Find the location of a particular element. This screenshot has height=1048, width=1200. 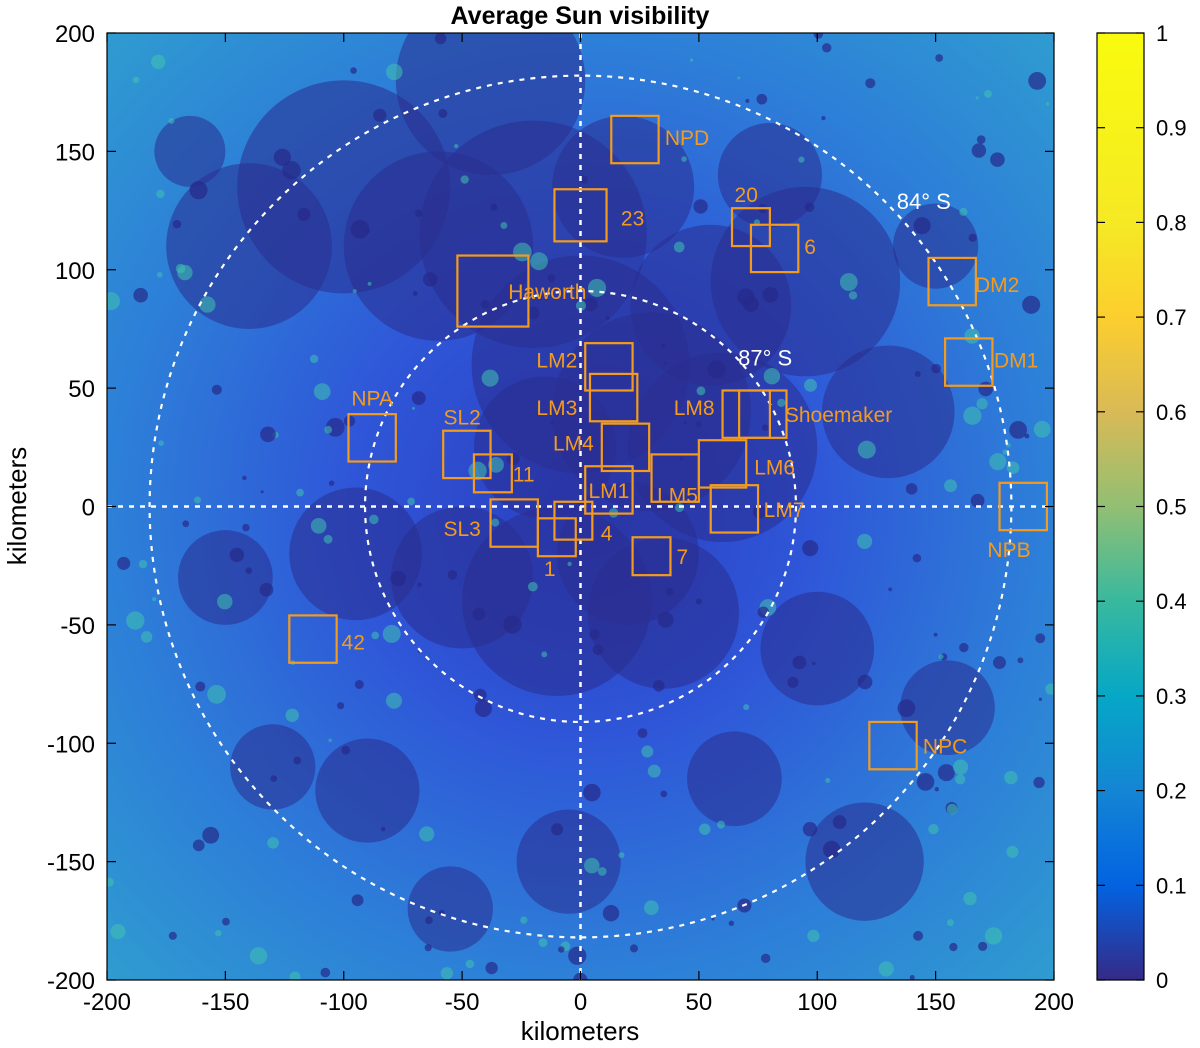

colorbar-tick-label: 1 is located at coordinates (1162, 33).